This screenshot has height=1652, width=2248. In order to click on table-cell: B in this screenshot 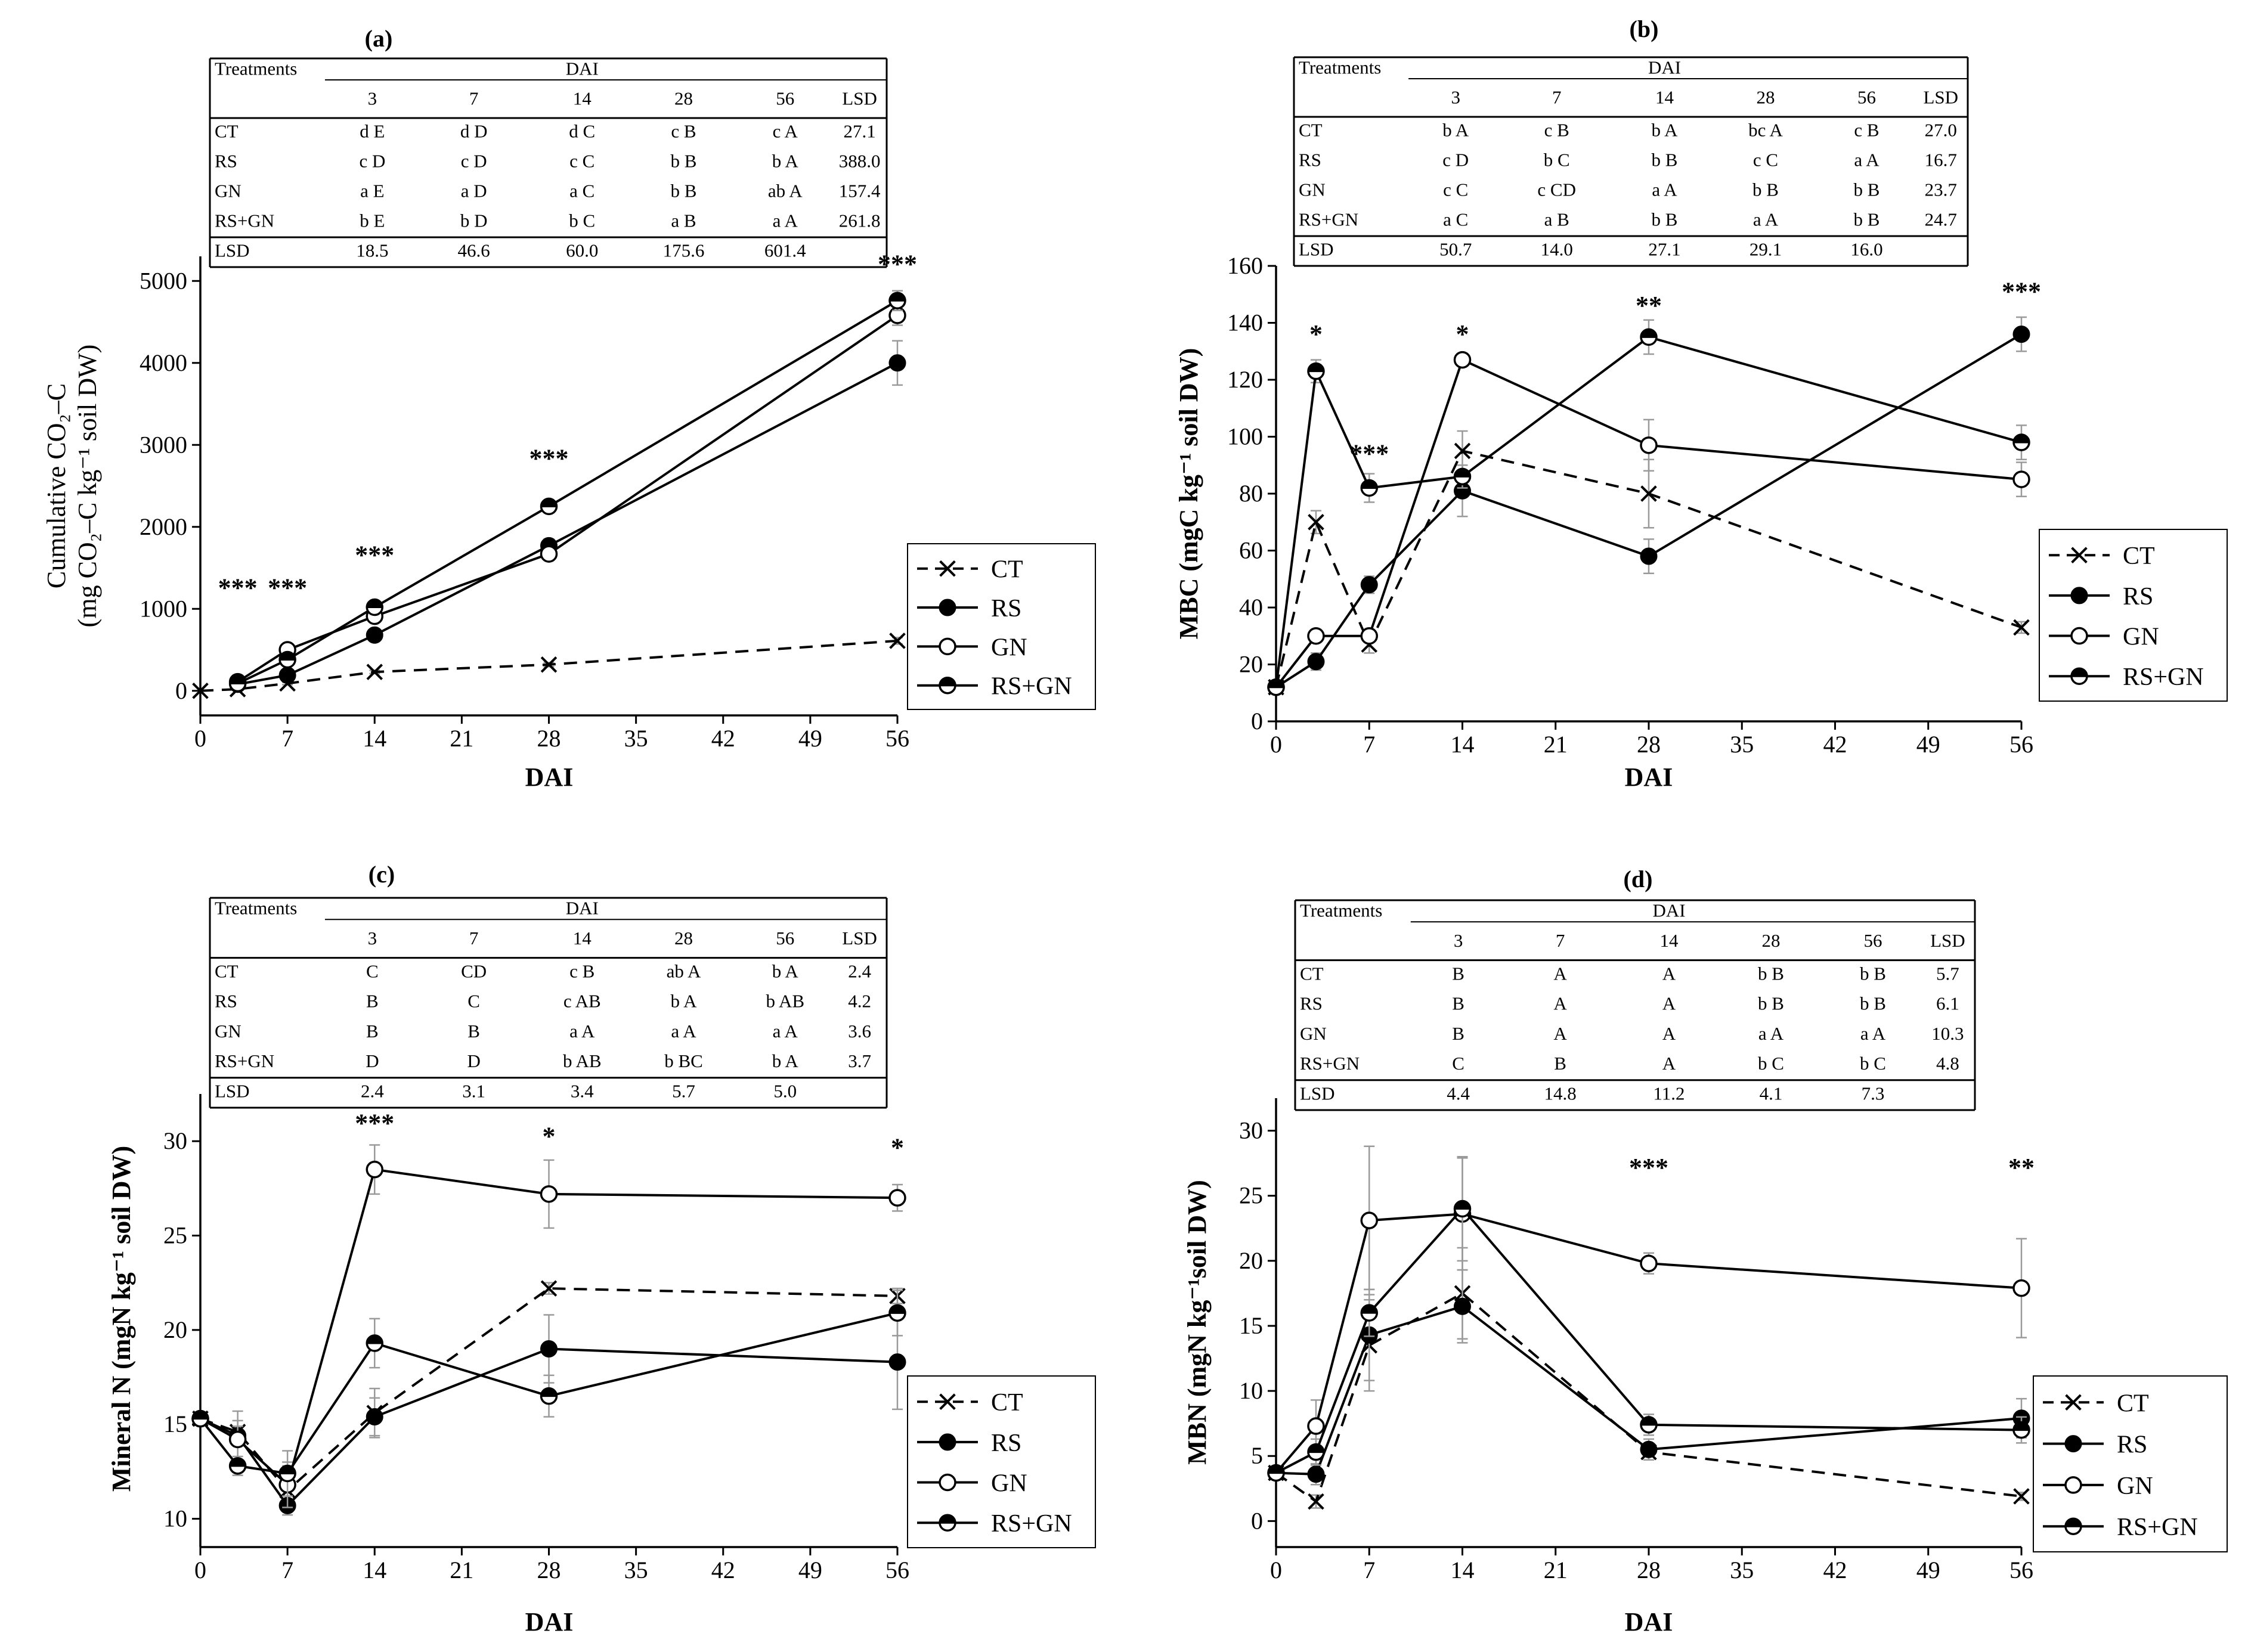, I will do `click(372, 1031)`.